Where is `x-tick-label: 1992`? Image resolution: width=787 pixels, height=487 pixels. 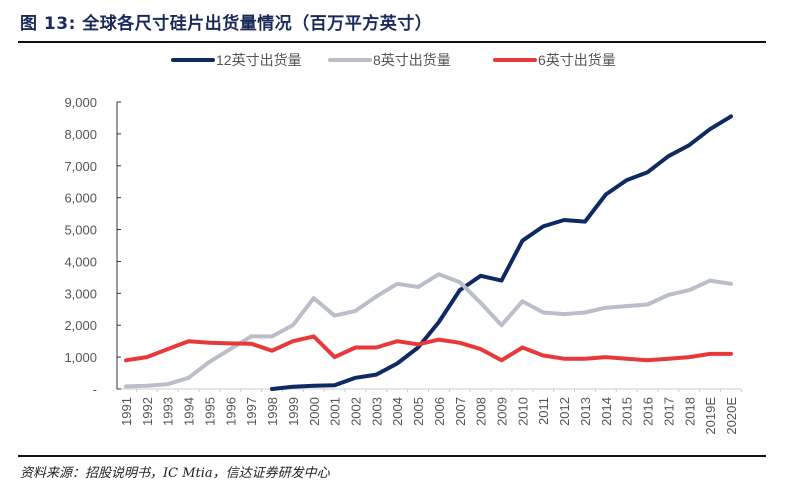
x-tick-label: 1992 is located at coordinates (147, 411).